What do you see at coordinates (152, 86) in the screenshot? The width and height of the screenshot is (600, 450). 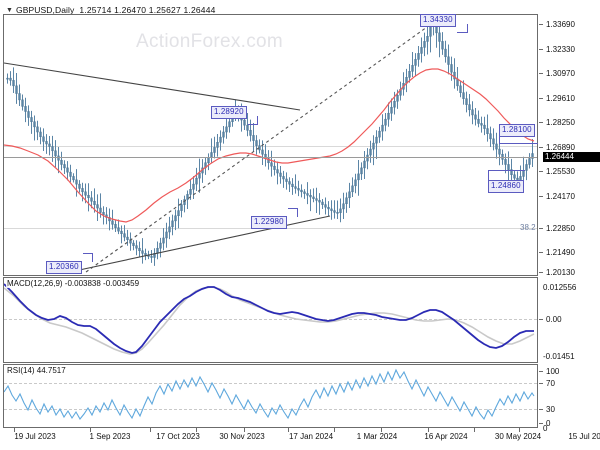 I see `trendline-descending` at bounding box center [152, 86].